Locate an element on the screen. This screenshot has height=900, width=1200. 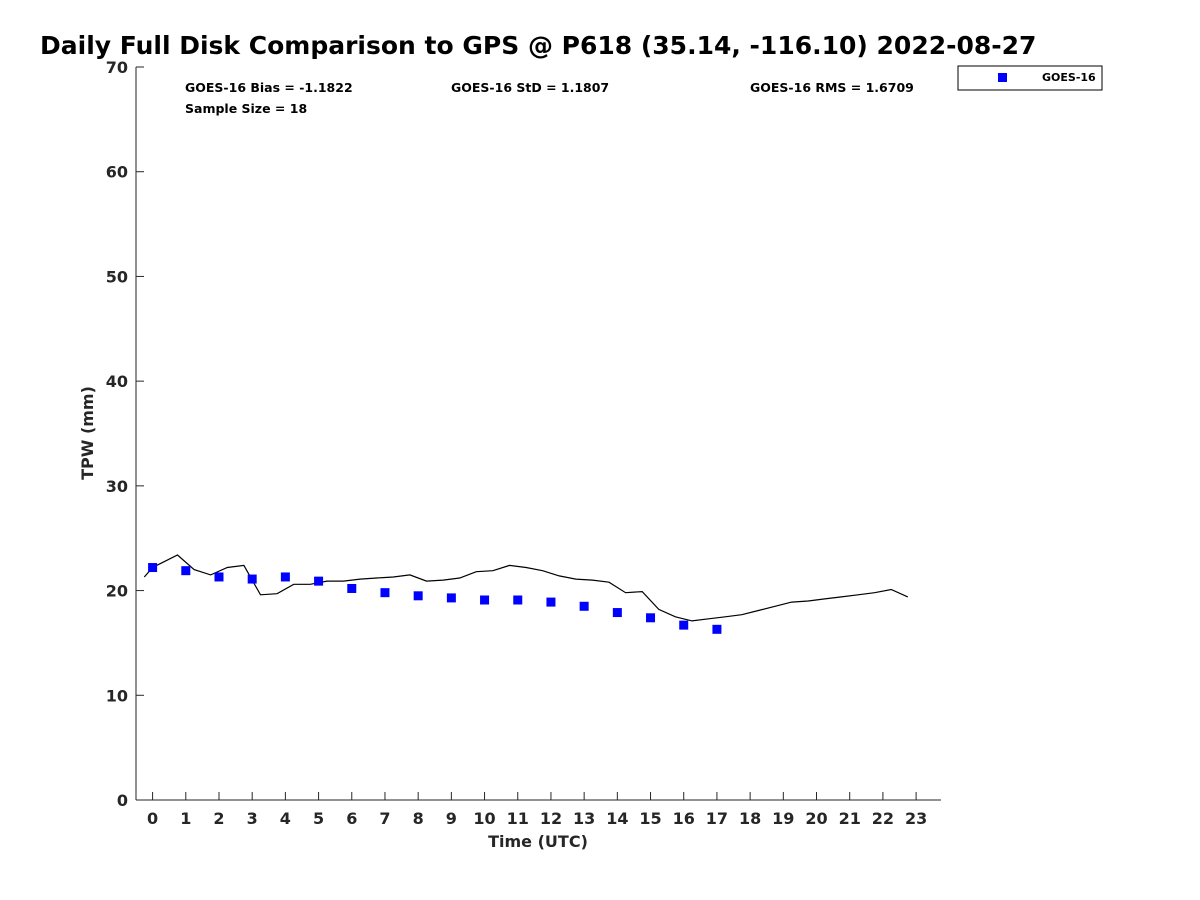
y-tick-label: 40 is located at coordinates (117, 381).